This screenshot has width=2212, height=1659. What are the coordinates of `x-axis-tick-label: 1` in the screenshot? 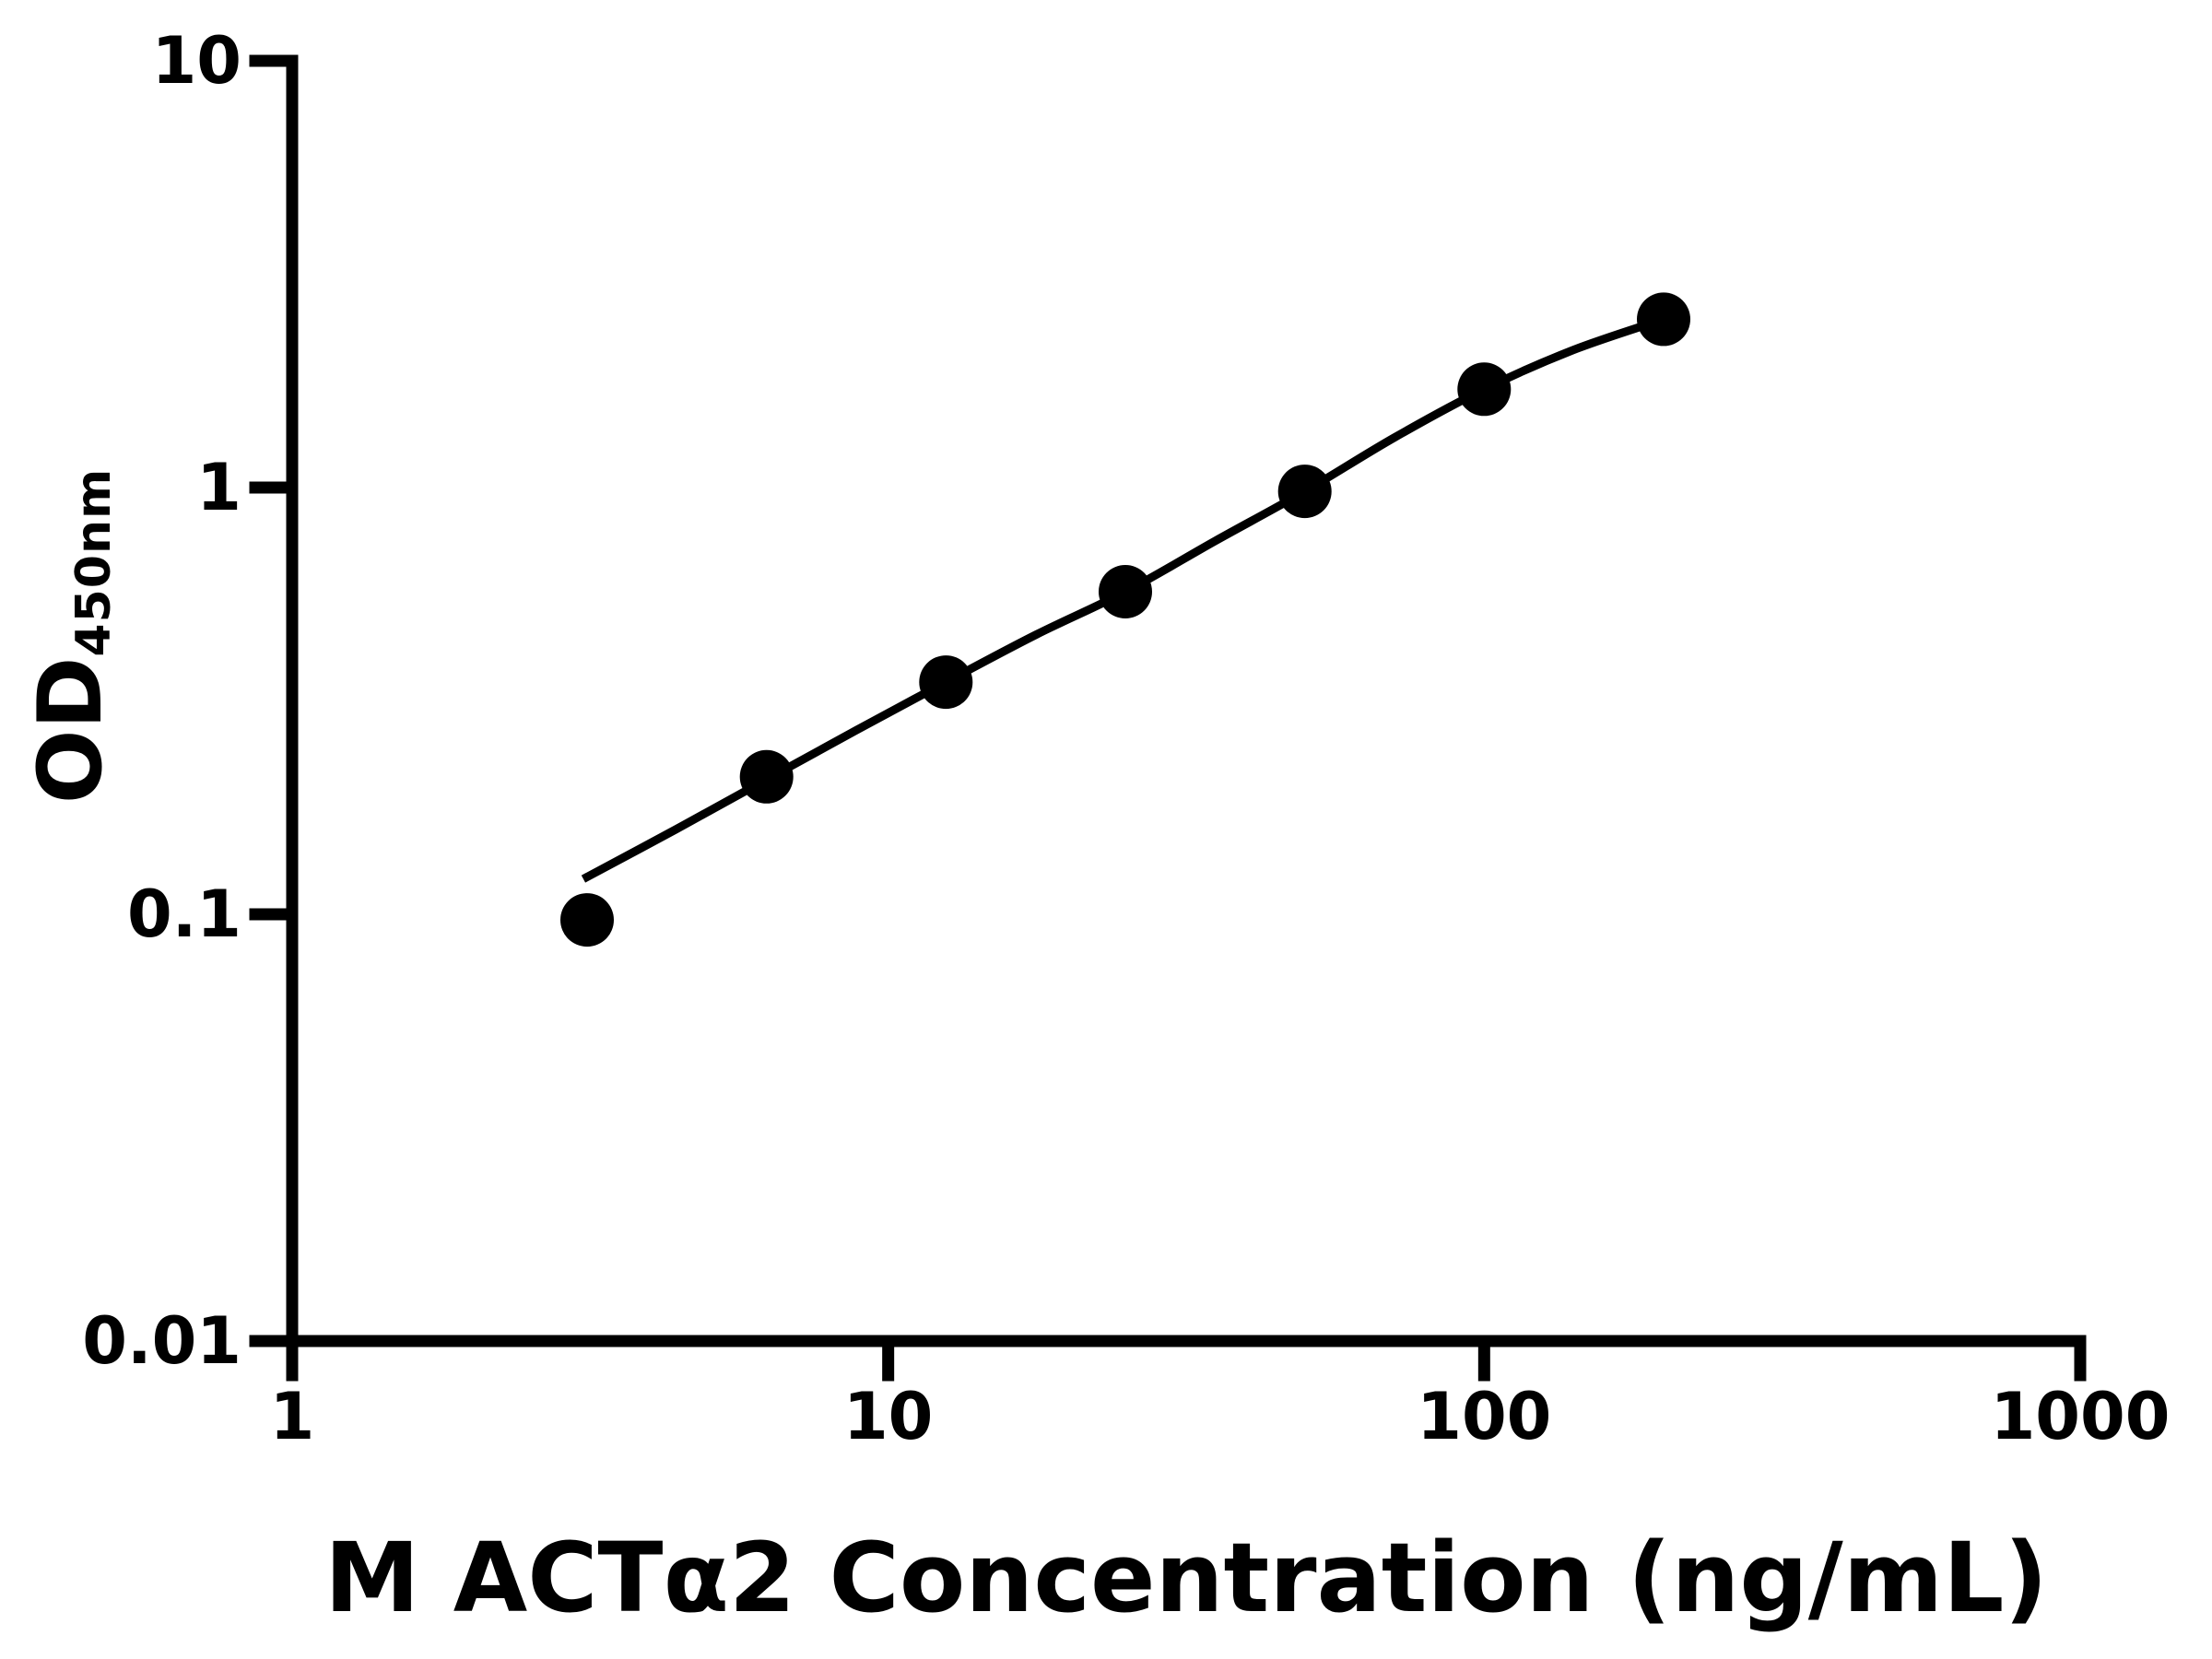 It's located at (292, 1416).